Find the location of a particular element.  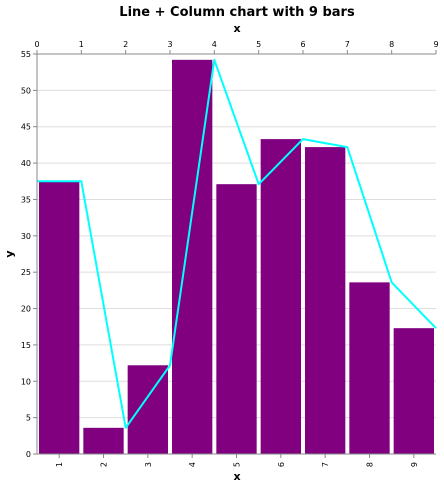

y-tick-label: 0 is located at coordinates (28, 454).